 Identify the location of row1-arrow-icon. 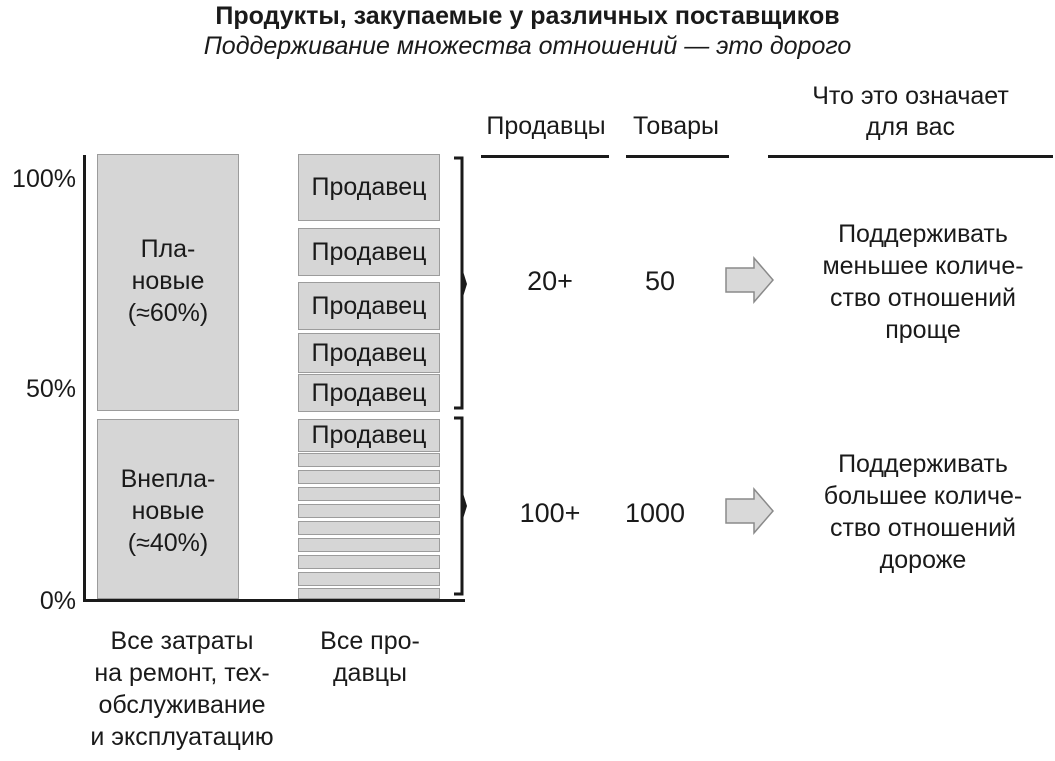
(749, 280).